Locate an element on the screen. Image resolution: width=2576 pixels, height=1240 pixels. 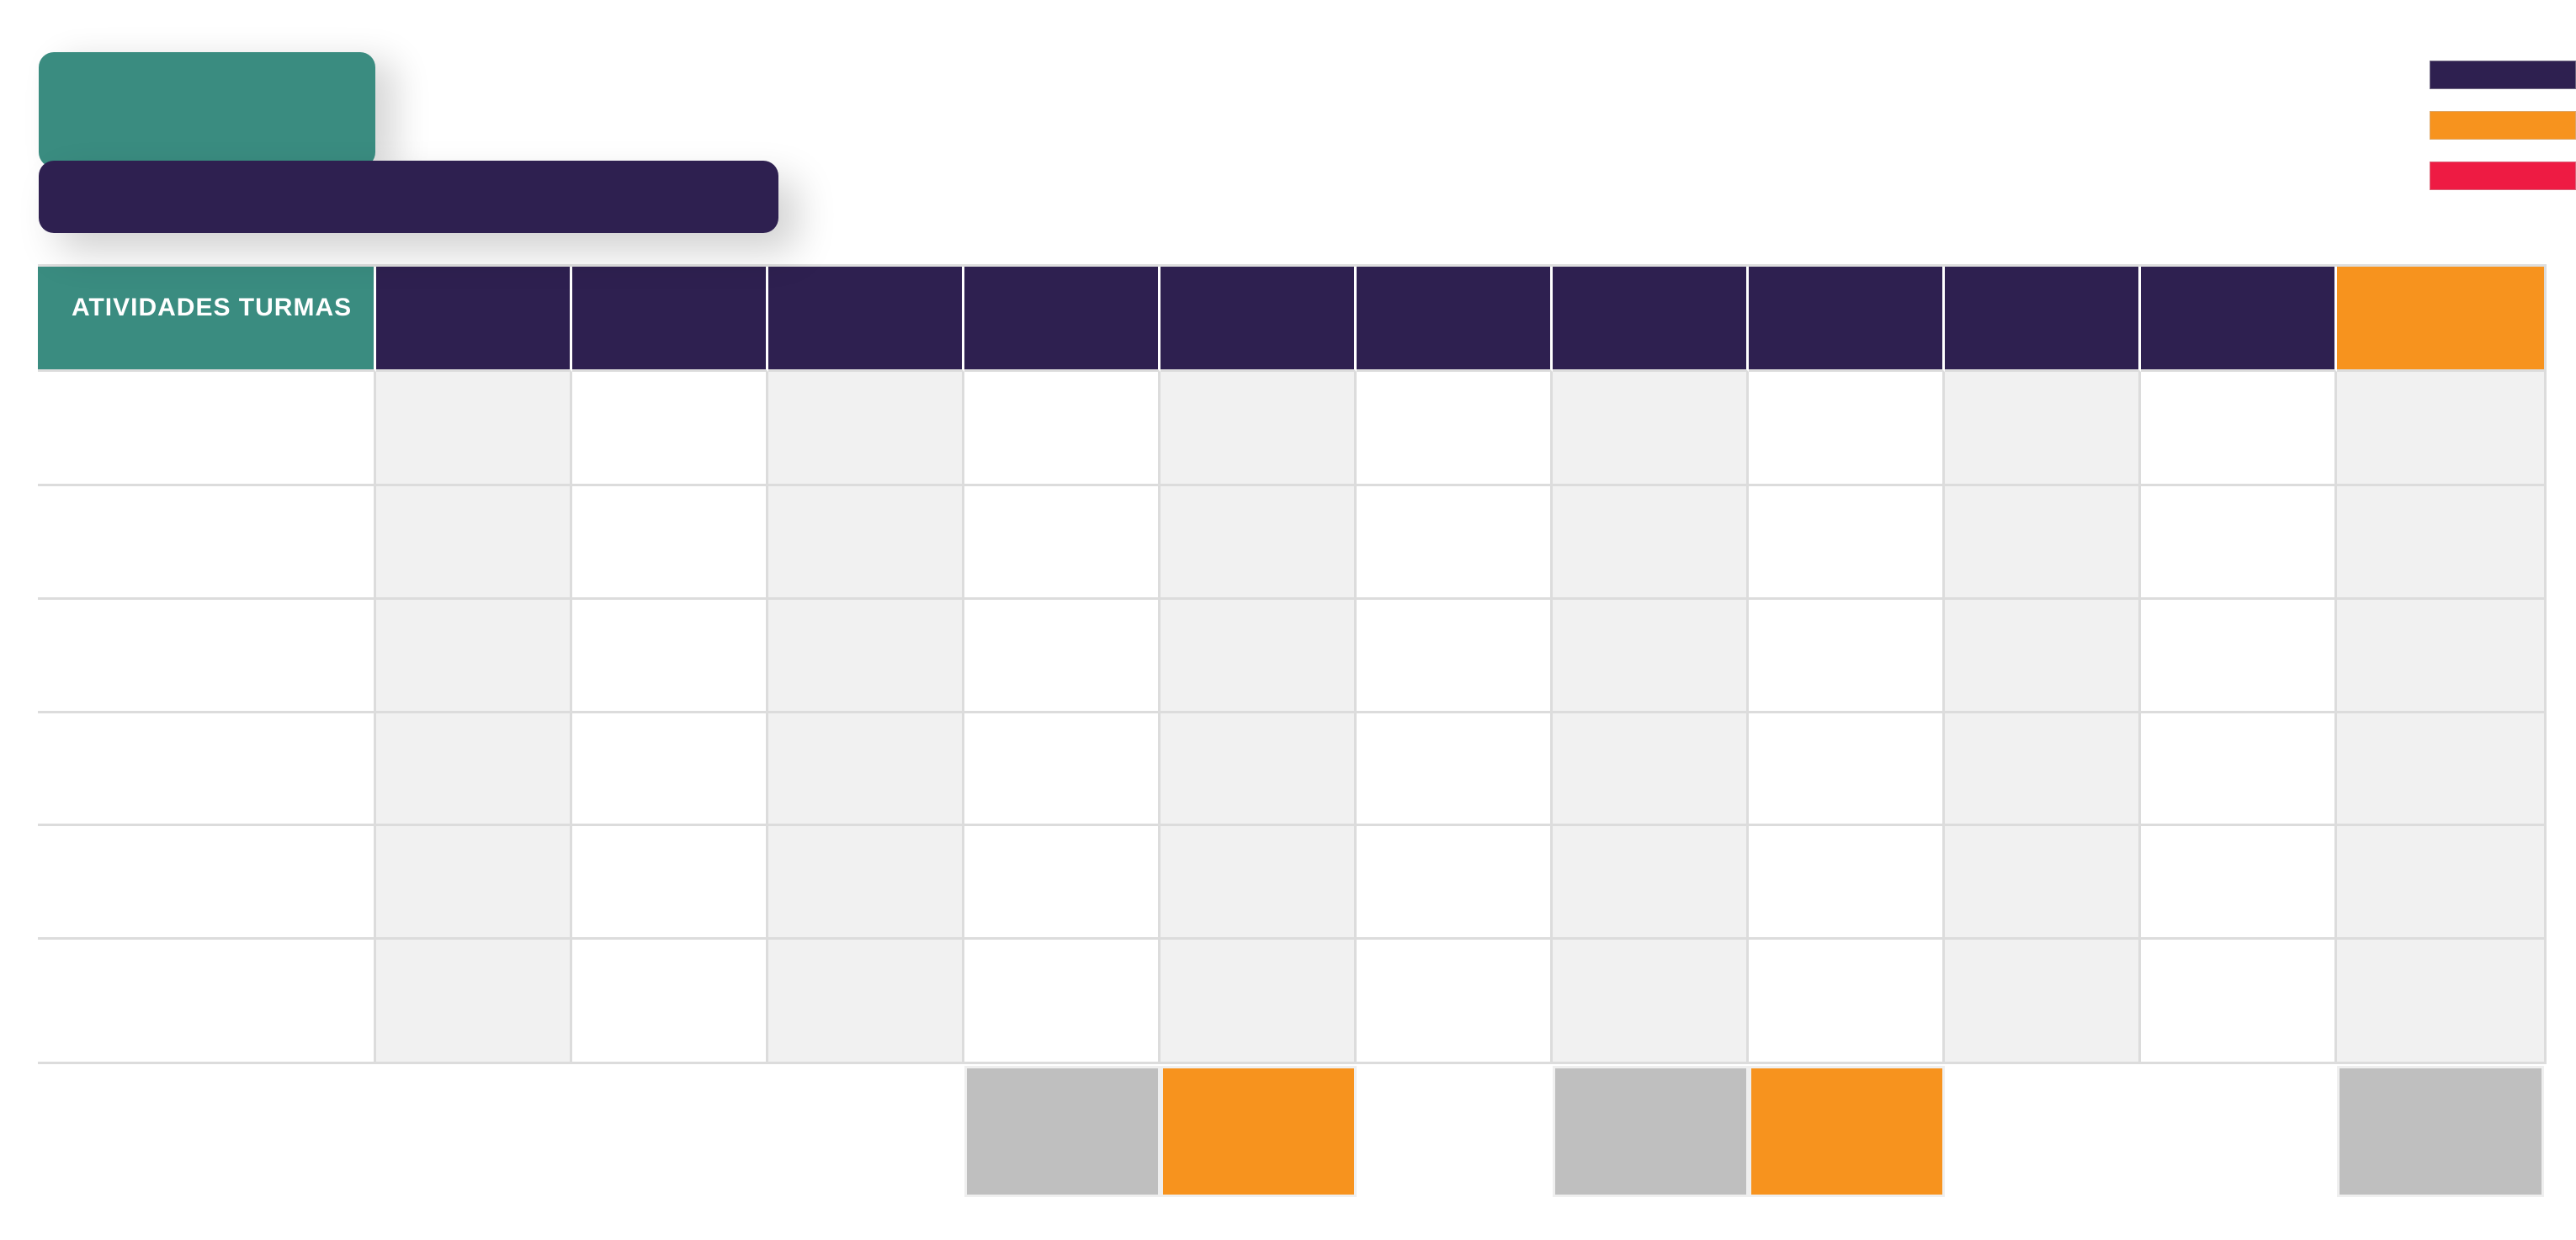
purple-banner-block is located at coordinates (408, 197).